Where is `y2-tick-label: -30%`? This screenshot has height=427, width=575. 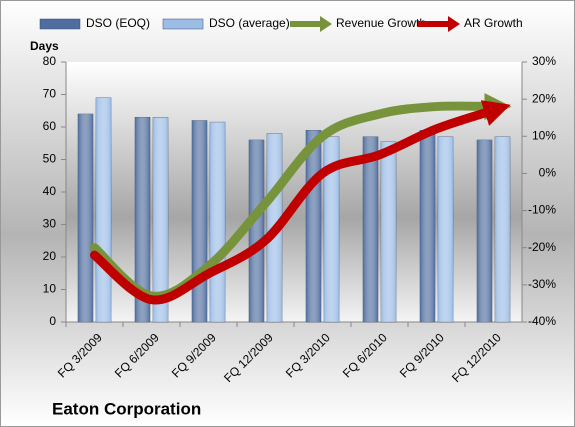
y2-tick-label: -30% is located at coordinates (542, 284).